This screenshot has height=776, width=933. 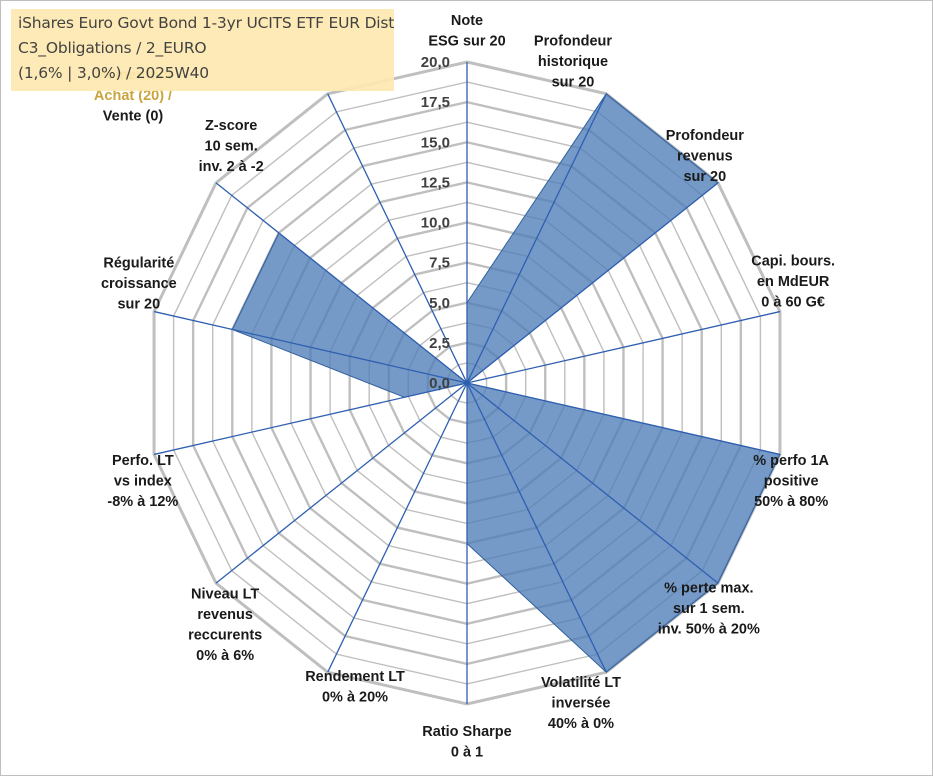 I want to click on axis-label-line: en MdEUR, so click(x=793, y=282).